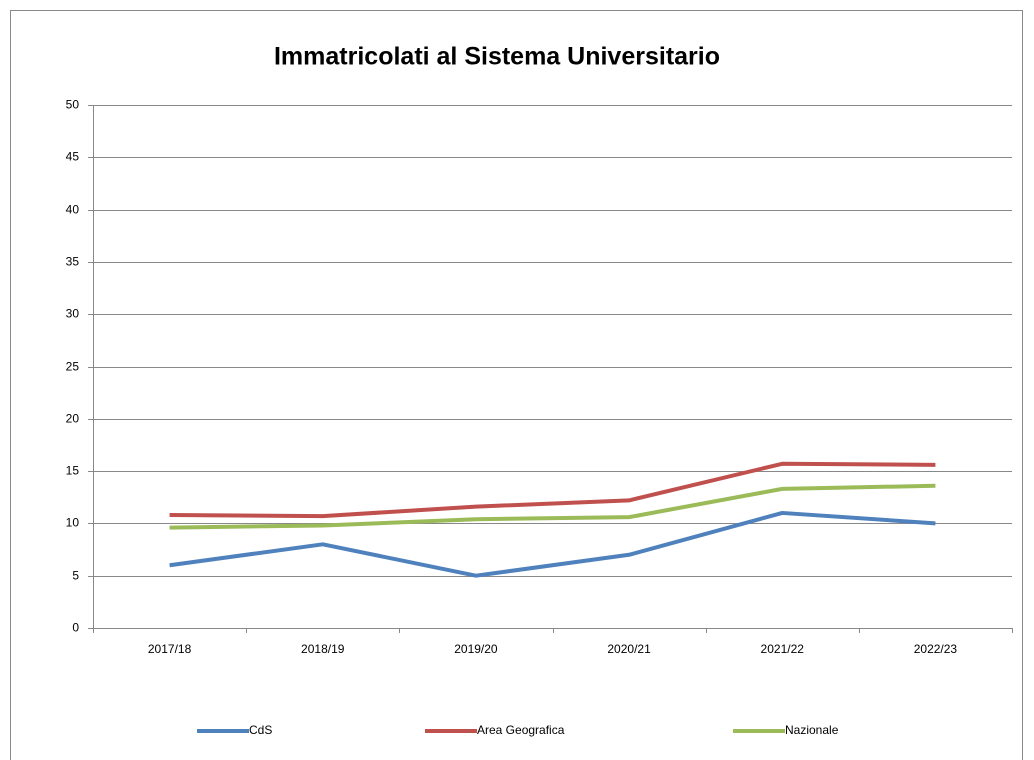  I want to click on y-tick-label: 25, so click(73, 367).